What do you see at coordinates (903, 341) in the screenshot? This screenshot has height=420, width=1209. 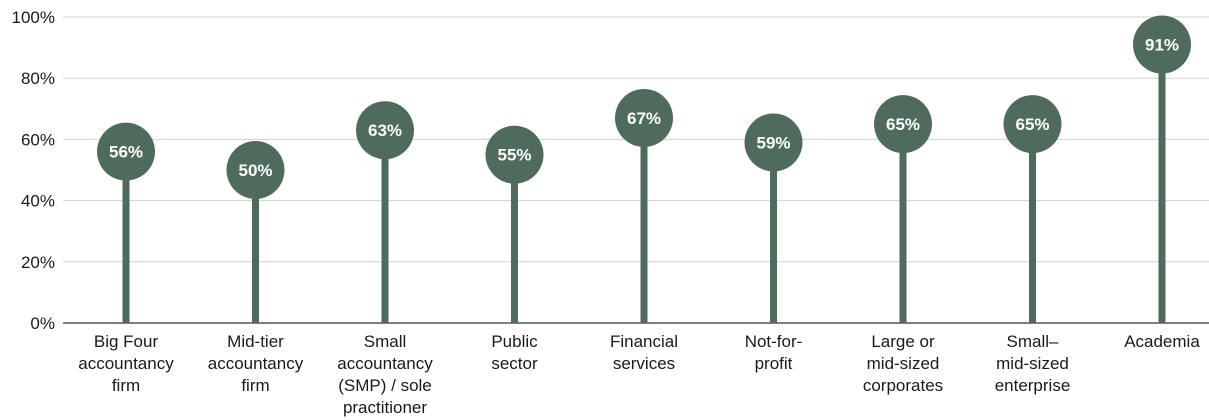 I see `category-label-line: Large or` at bounding box center [903, 341].